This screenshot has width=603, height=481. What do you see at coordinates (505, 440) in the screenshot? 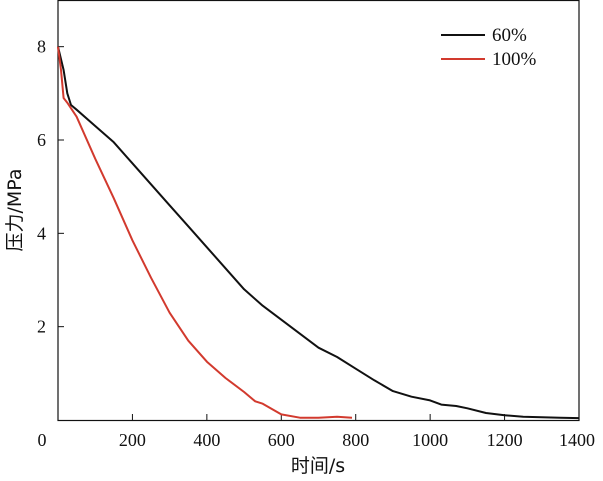
I see `x-tick-label-1200: 1200` at bounding box center [505, 440].